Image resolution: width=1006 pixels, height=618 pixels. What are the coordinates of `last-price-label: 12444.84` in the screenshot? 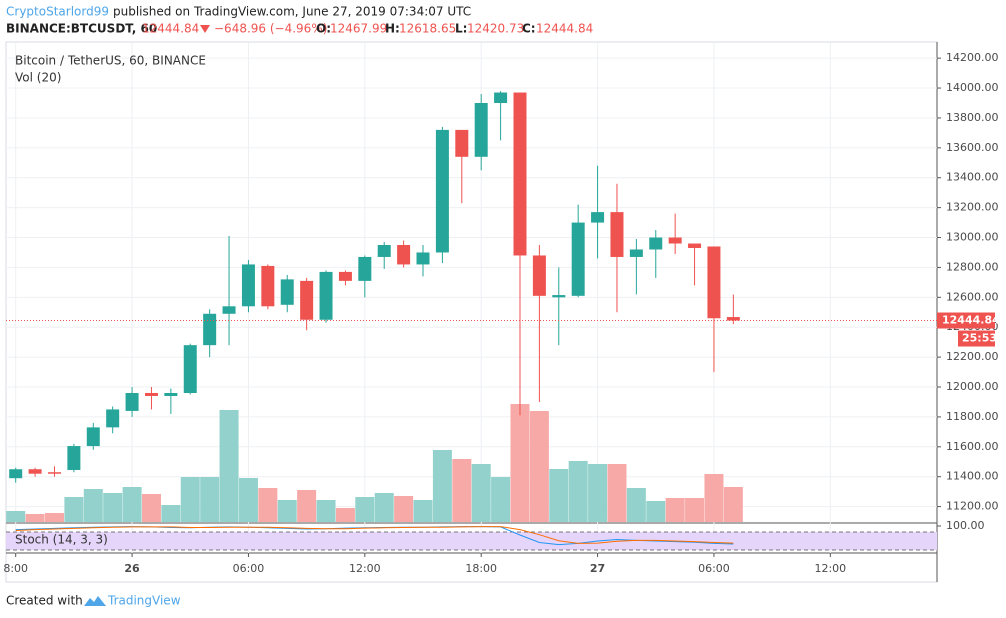 It's located at (971, 320).